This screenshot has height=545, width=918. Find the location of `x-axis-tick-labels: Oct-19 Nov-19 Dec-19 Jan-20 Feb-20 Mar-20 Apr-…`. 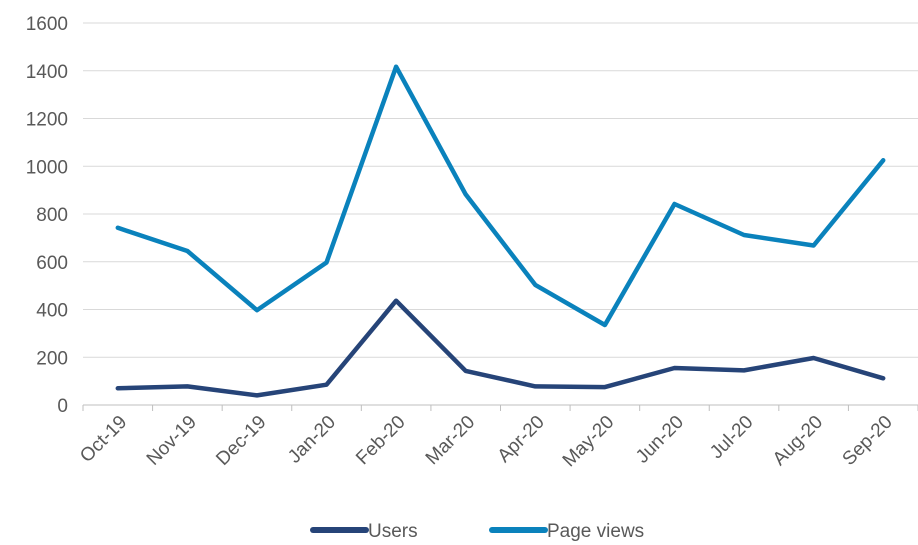

x-axis-tick-labels: Oct-19 Nov-19 Dec-19 Jan-20 Feb-20 Mar-20 Apr-… is located at coordinates (486, 442).